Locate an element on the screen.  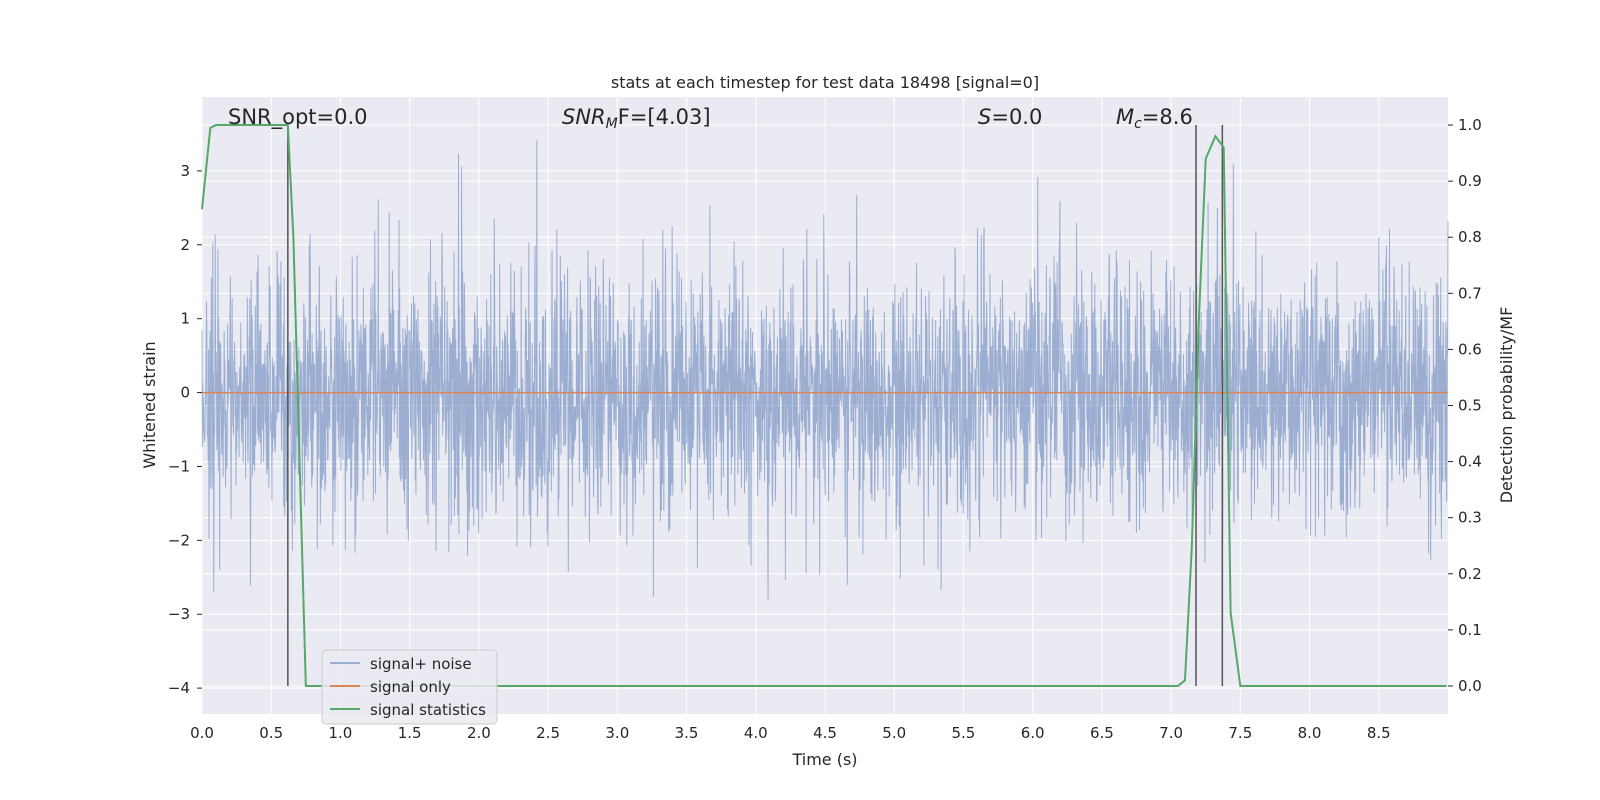
y-axis-right-ticks: 1.0 0.9 0.8 0.7 0.6 0.5 0.4 0.3 0.2 0.1 0.0 is located at coordinates (1465, 405).